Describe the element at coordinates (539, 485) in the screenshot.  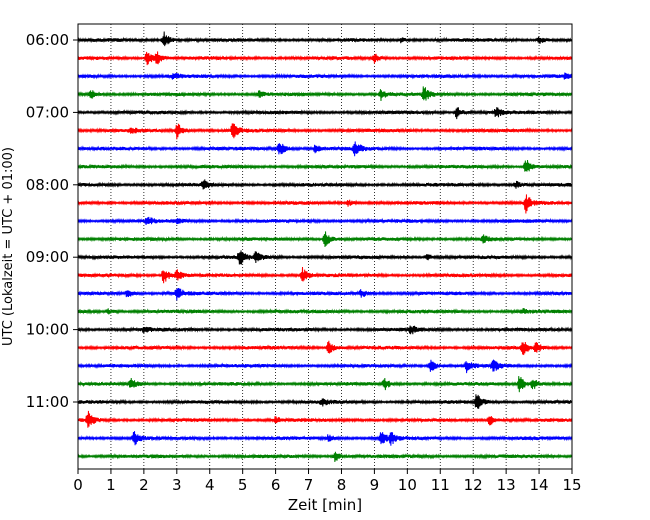
I see `x-tick-label-14: 14` at that location.